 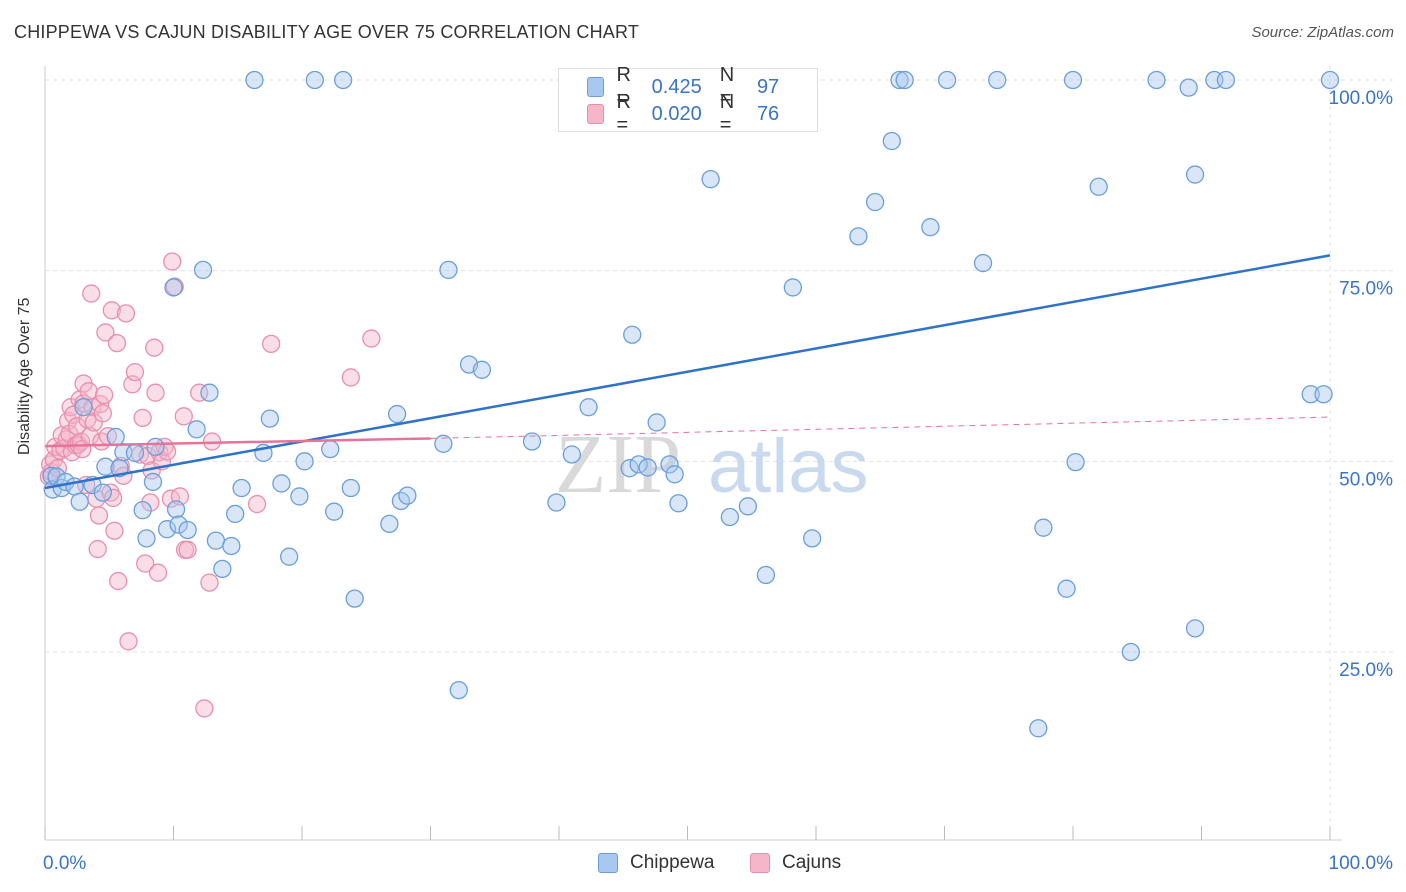 I want to click on legend-item-cajuns: Cajuns, so click(x=795, y=863).